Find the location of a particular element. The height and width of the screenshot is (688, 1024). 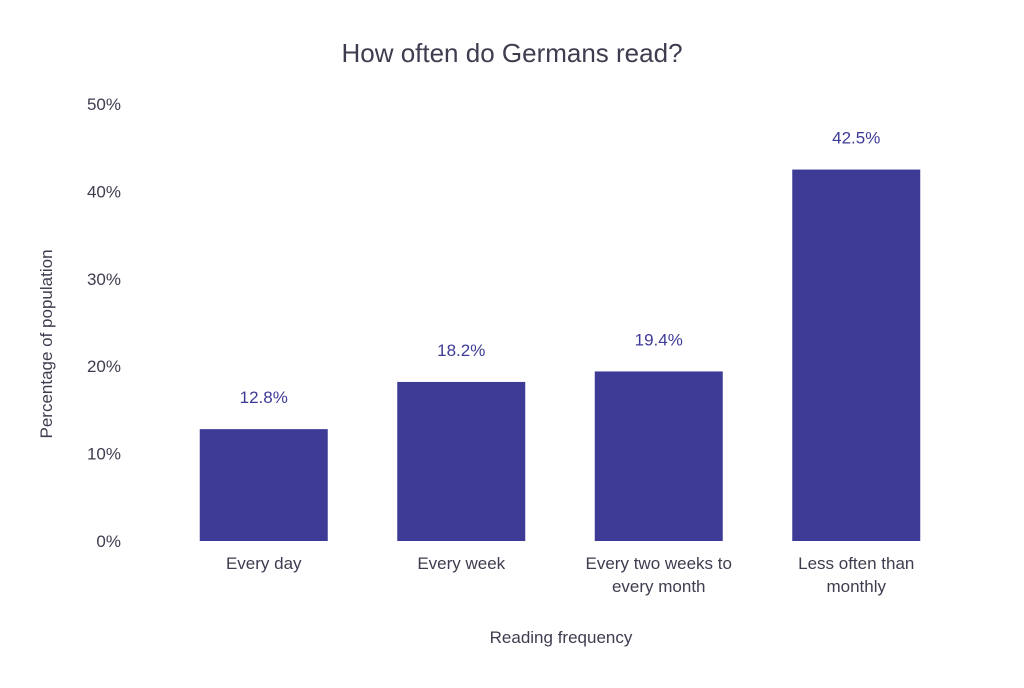

x-category-label: every month is located at coordinates (659, 586).